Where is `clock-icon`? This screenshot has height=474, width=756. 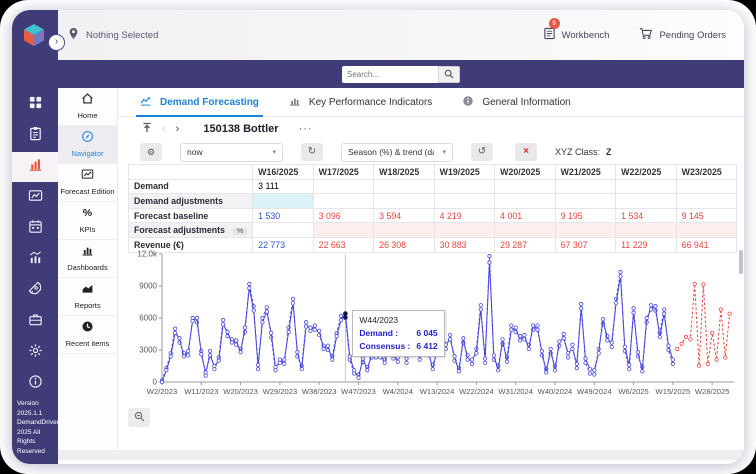 clock-icon is located at coordinates (87, 329).